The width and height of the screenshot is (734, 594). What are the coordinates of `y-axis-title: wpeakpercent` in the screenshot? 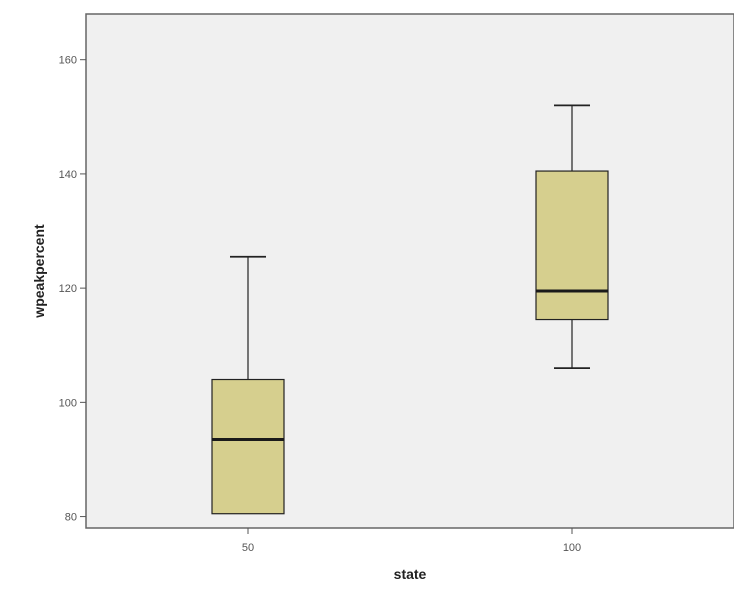 It's located at (39, 271).